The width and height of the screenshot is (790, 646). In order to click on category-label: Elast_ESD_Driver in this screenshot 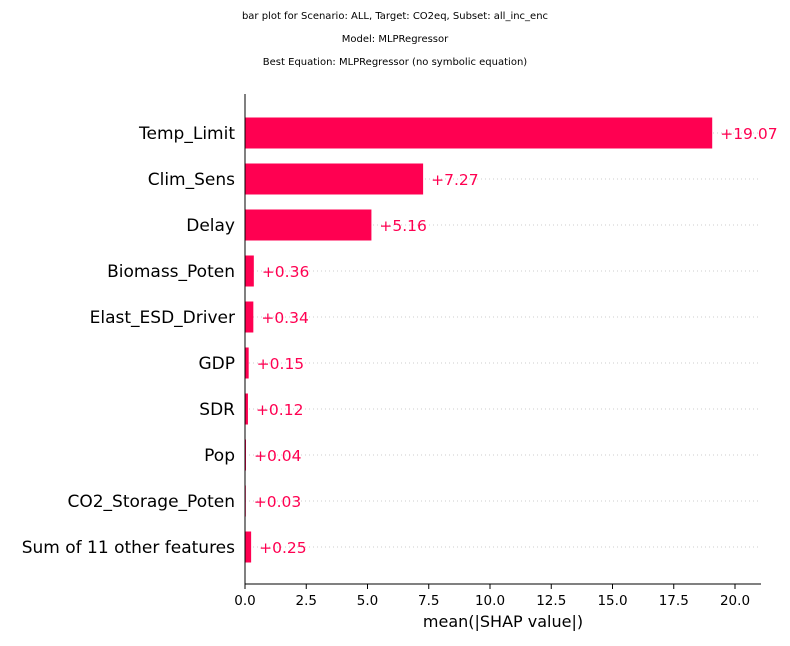, I will do `click(162, 318)`.